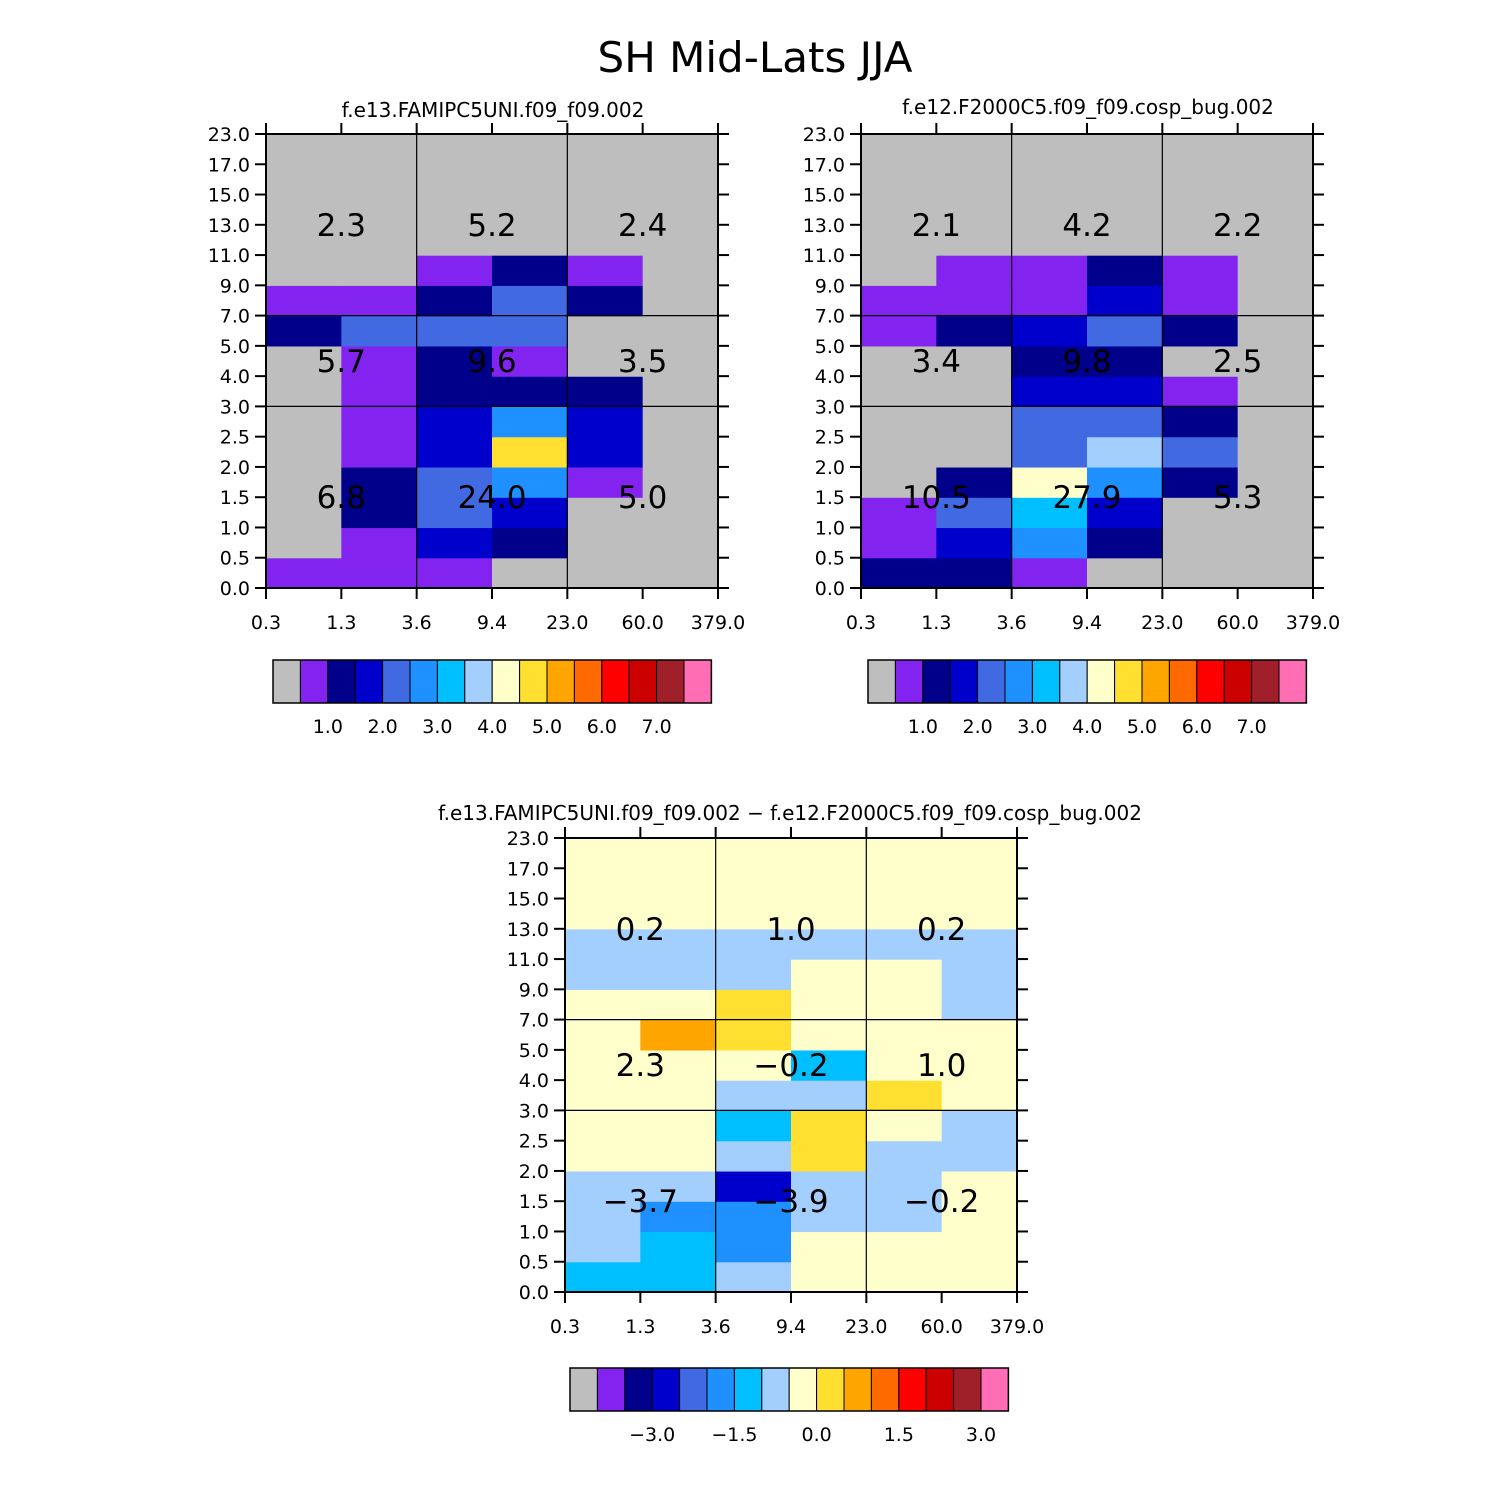  I want to click on colorbar-label: 1.0, so click(328, 727).